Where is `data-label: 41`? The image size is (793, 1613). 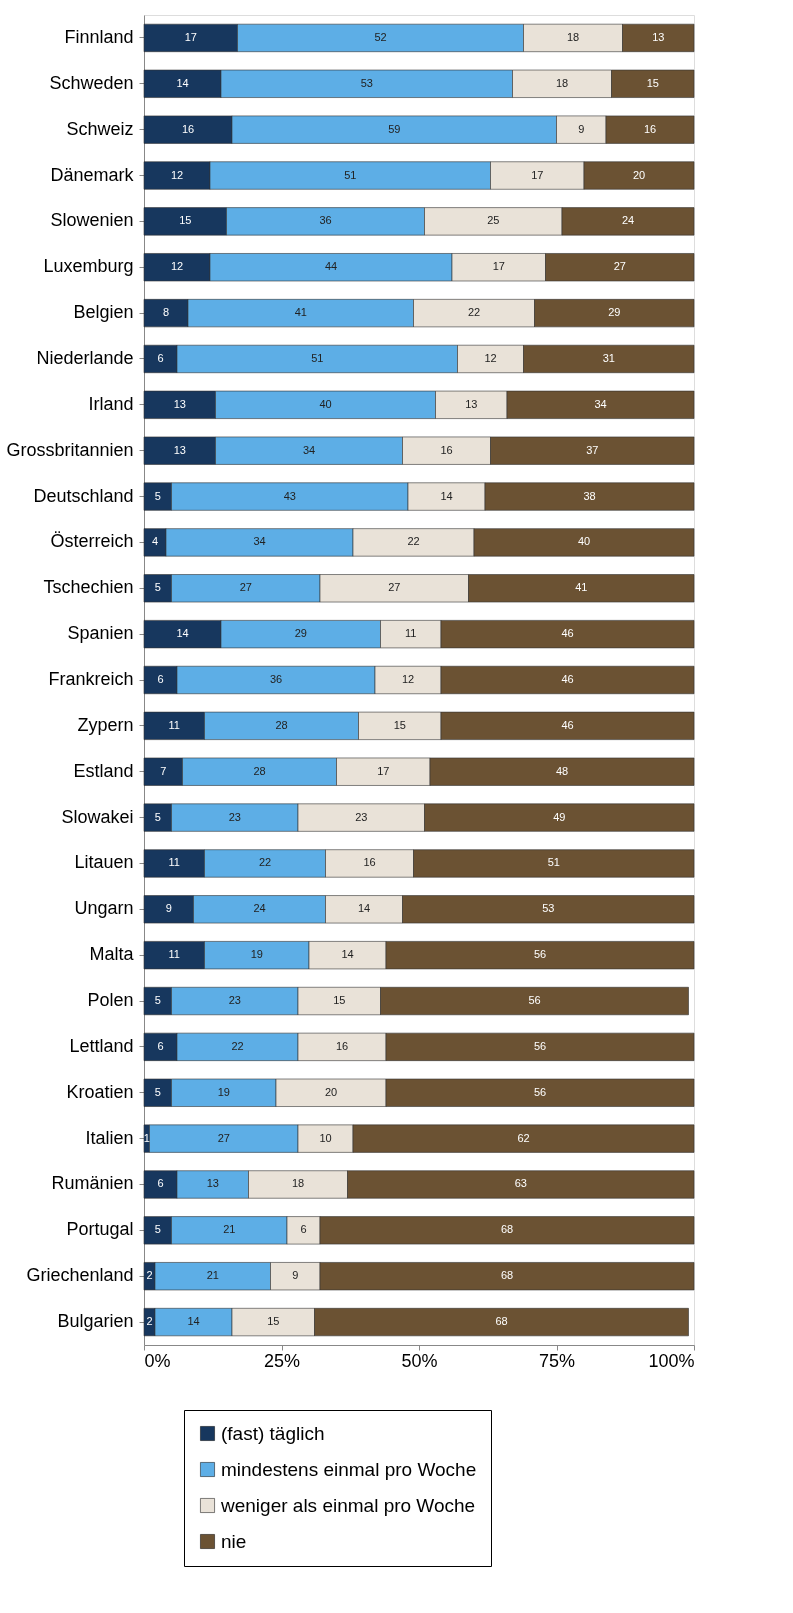
data-label: 41 is located at coordinates (300, 312).